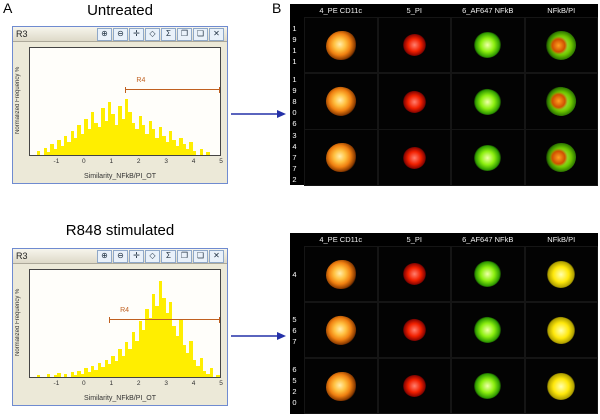  I want to click on object-number: 19806, so click(294, 102).